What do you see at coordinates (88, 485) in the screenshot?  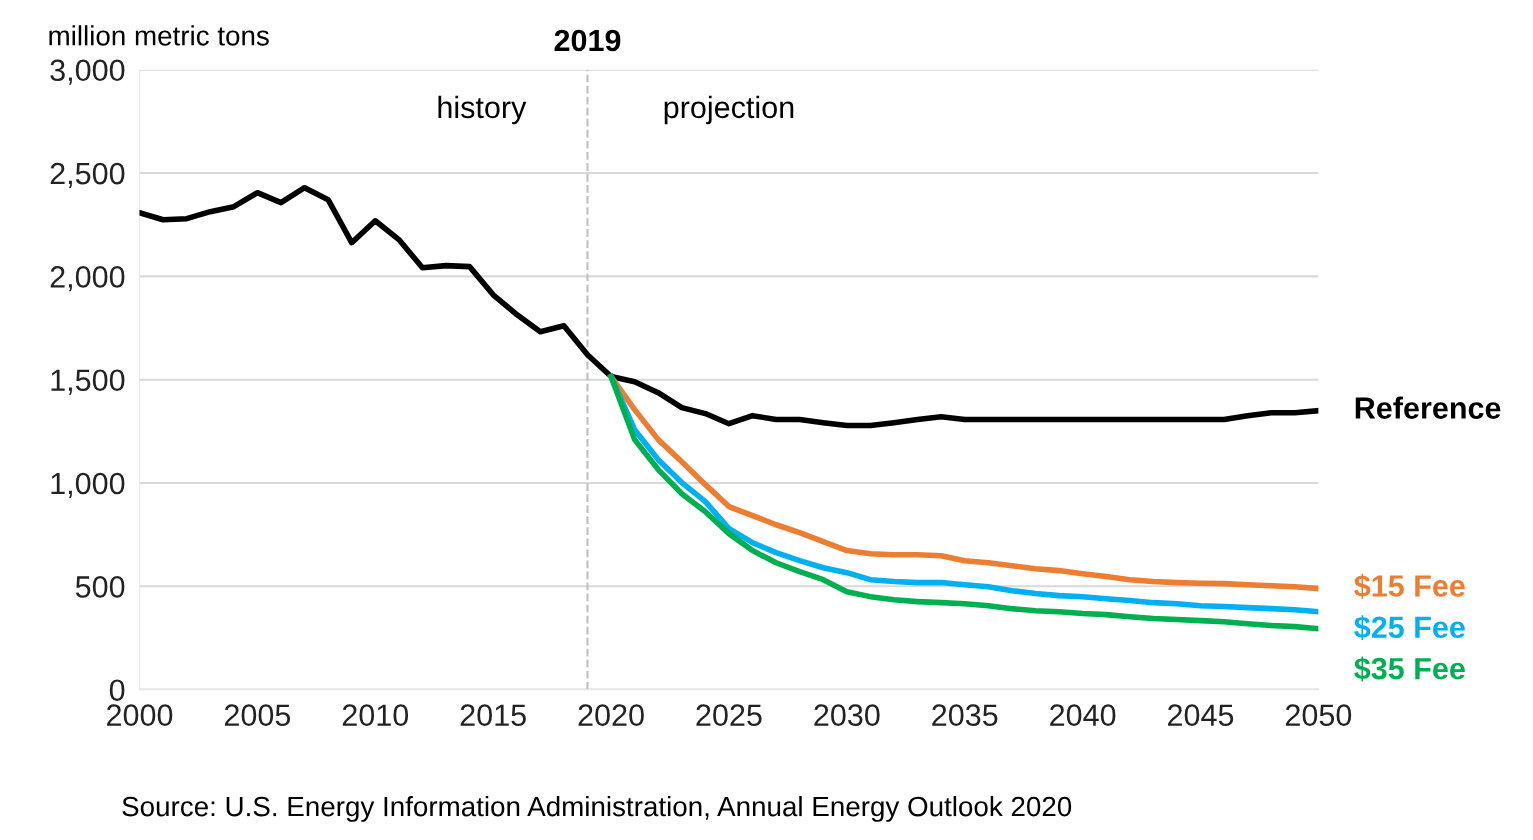 I see `y-tick-label: 1,000` at bounding box center [88, 485].